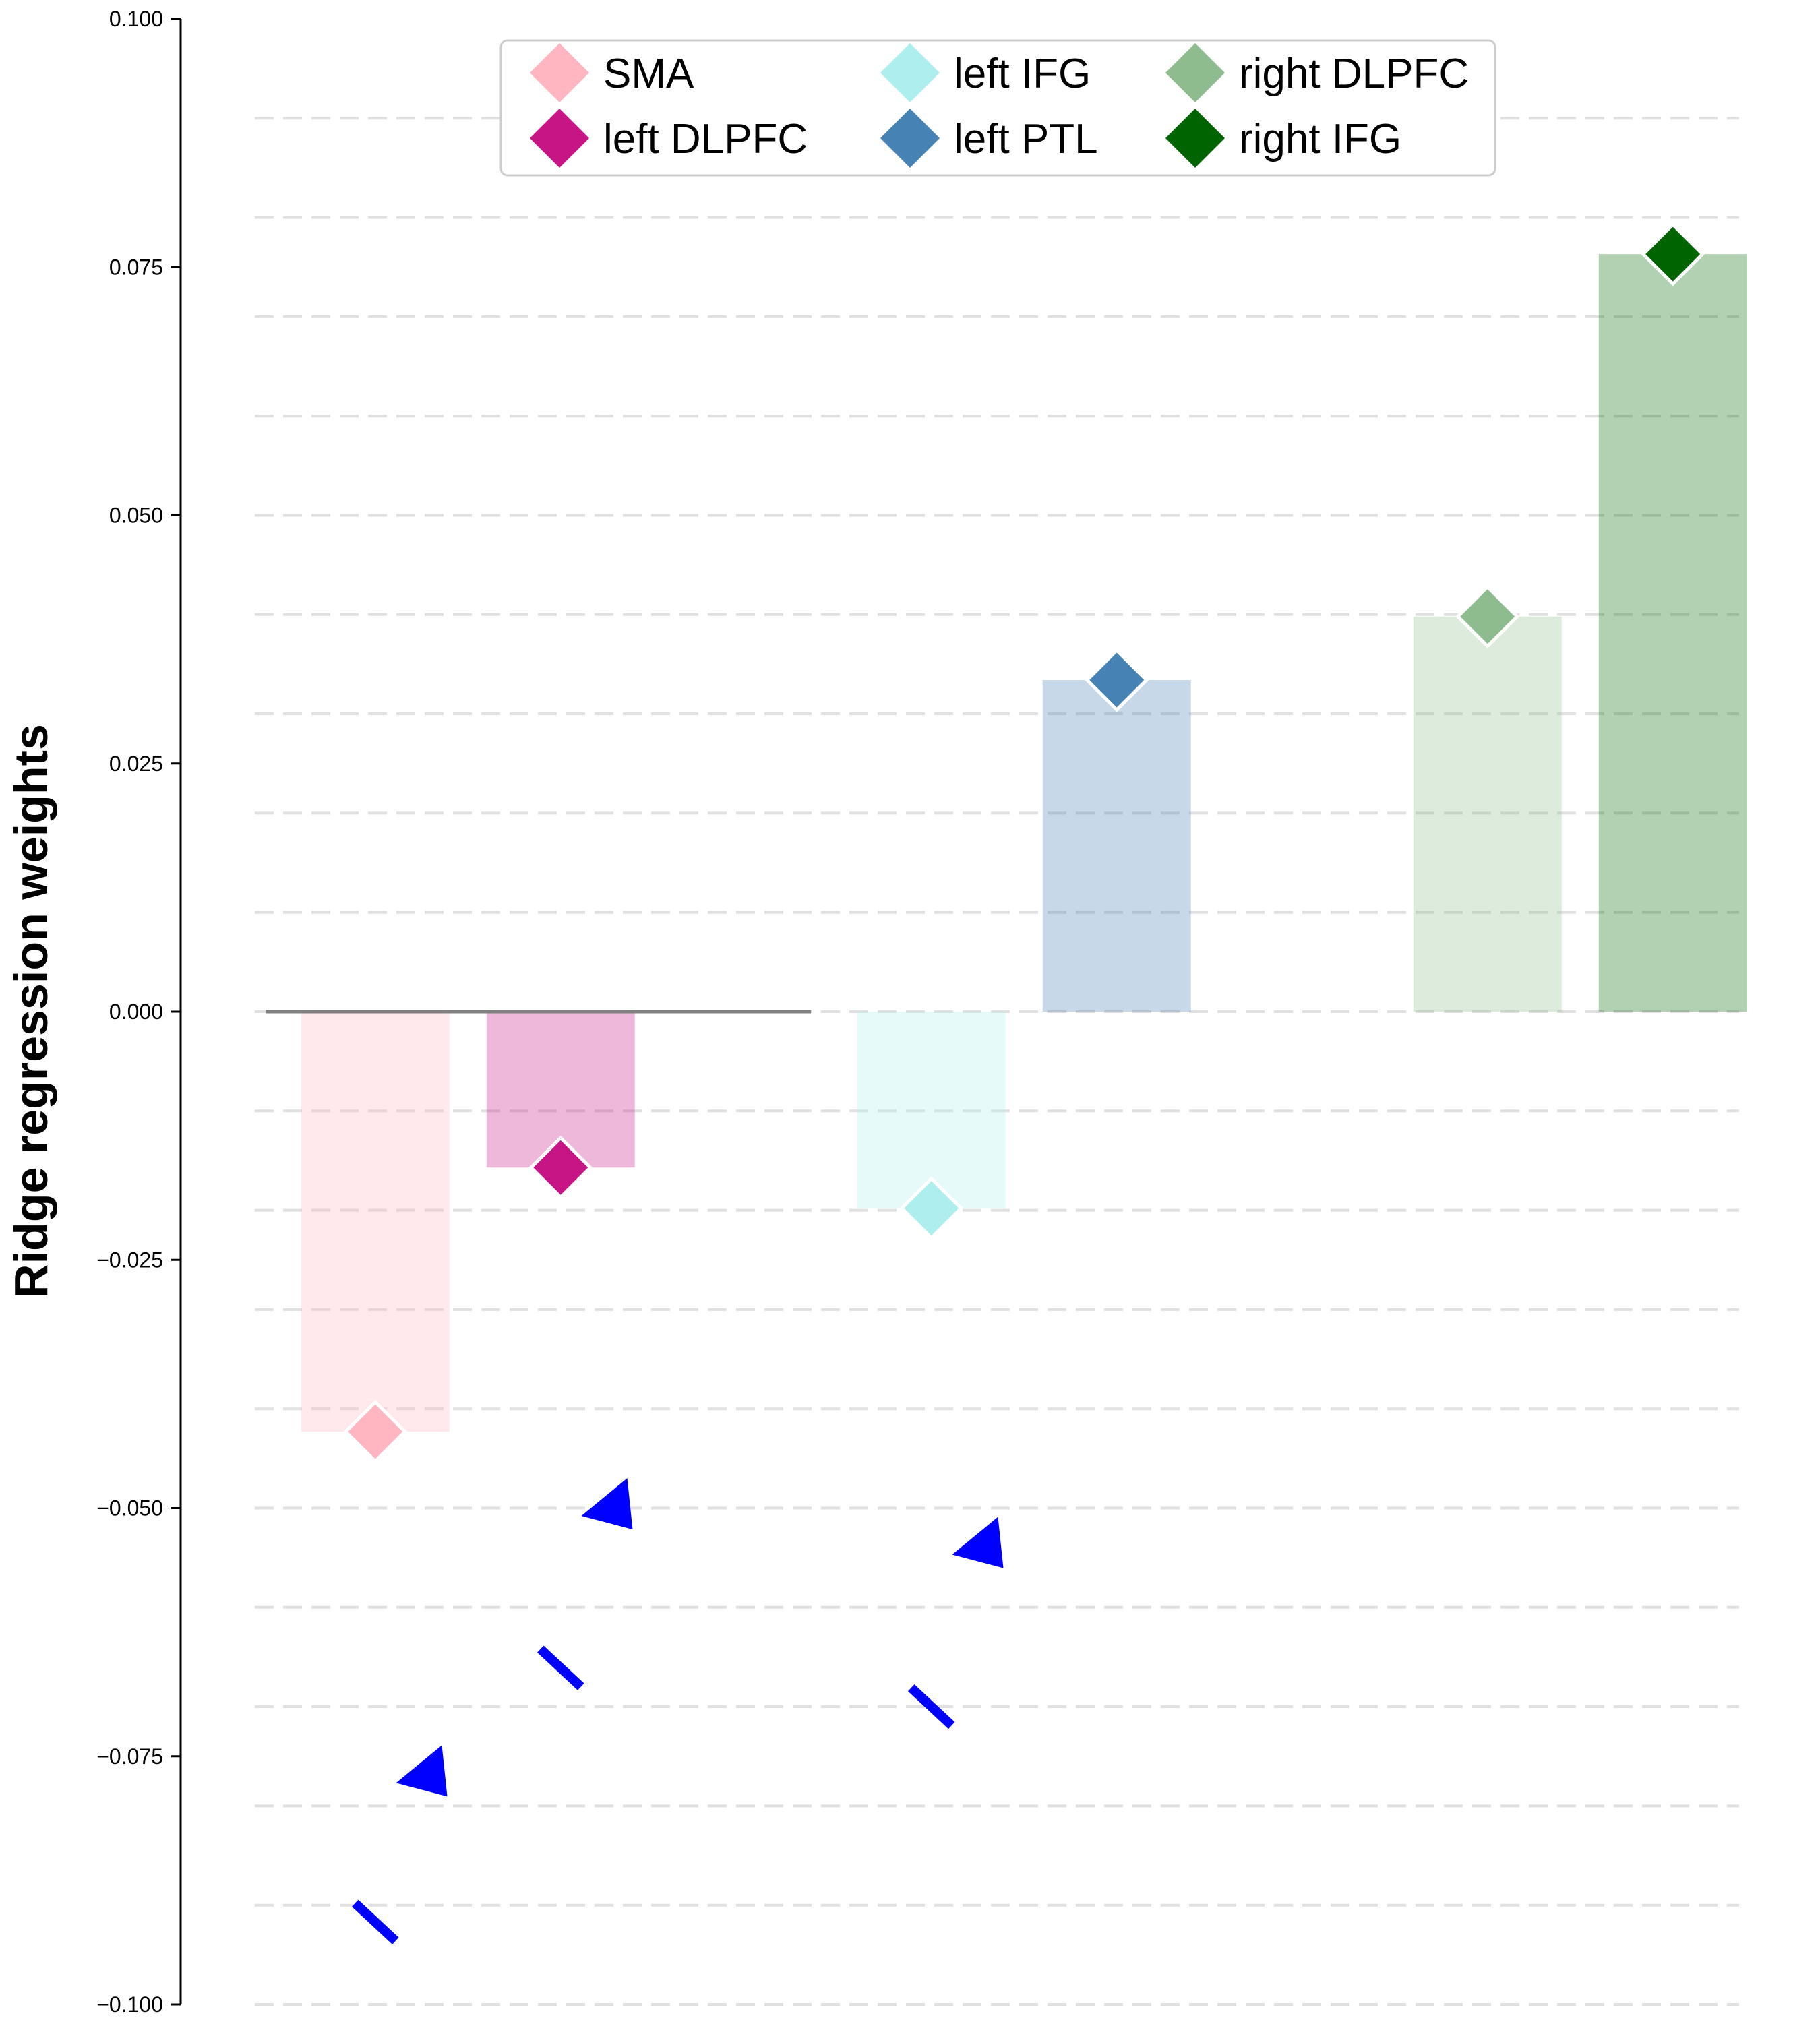 This screenshot has width=1820, height=2022. Describe the element at coordinates (136, 267) in the screenshot. I see `y-tick-label: 0.075` at that location.